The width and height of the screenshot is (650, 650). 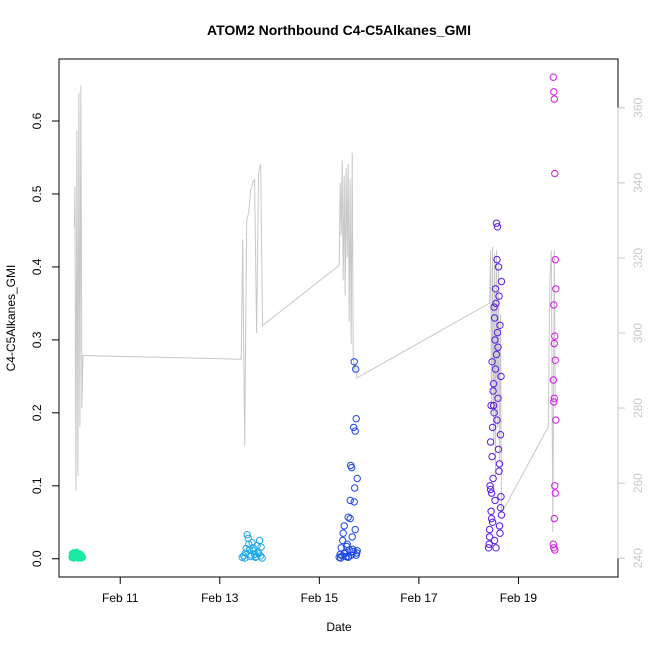 What do you see at coordinates (339, 30) in the screenshot?
I see `chart-title: ATOM2 Northbound C4-C5Alkanes_GMI` at bounding box center [339, 30].